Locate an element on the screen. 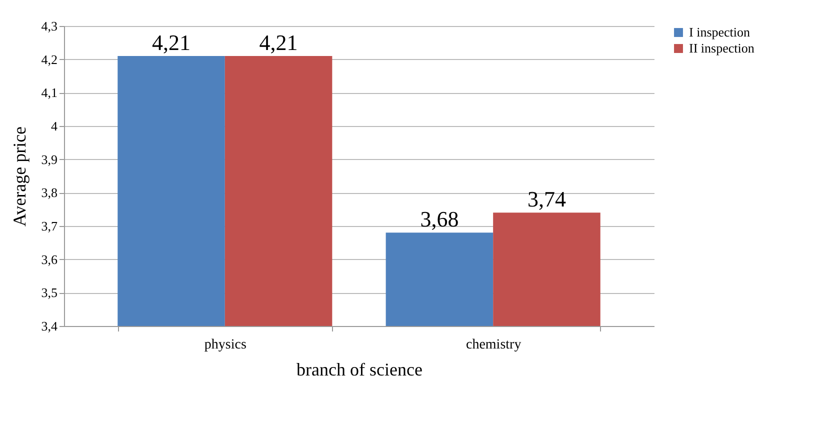  y-tick-label: 3,8 is located at coordinates (49, 192).